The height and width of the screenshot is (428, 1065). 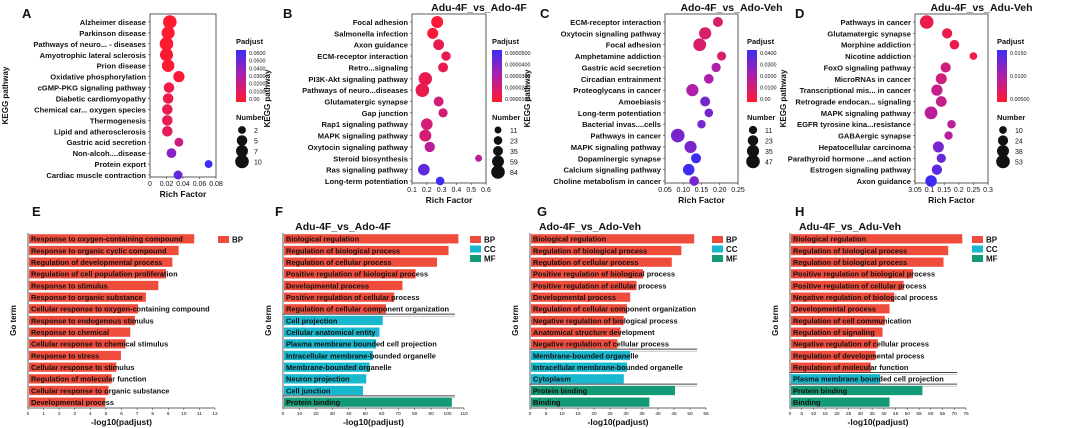 I want to click on x-tick-label: 80, so click(x=415, y=414).